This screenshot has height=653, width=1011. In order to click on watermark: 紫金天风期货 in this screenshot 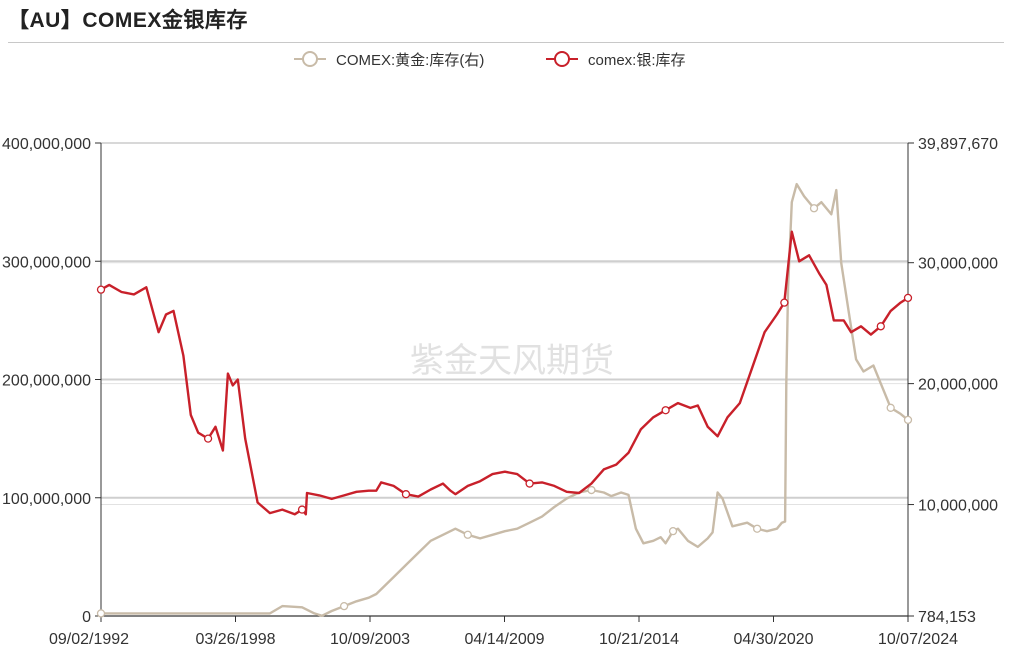, I will do `click(512, 361)`.